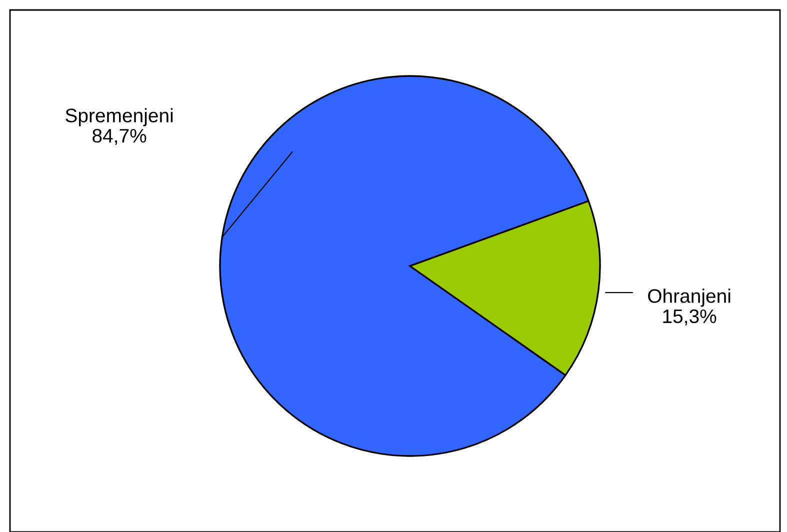 This screenshot has width=787, height=532. What do you see at coordinates (119, 136) in the screenshot?
I see `data-label: 84,7%` at bounding box center [119, 136].